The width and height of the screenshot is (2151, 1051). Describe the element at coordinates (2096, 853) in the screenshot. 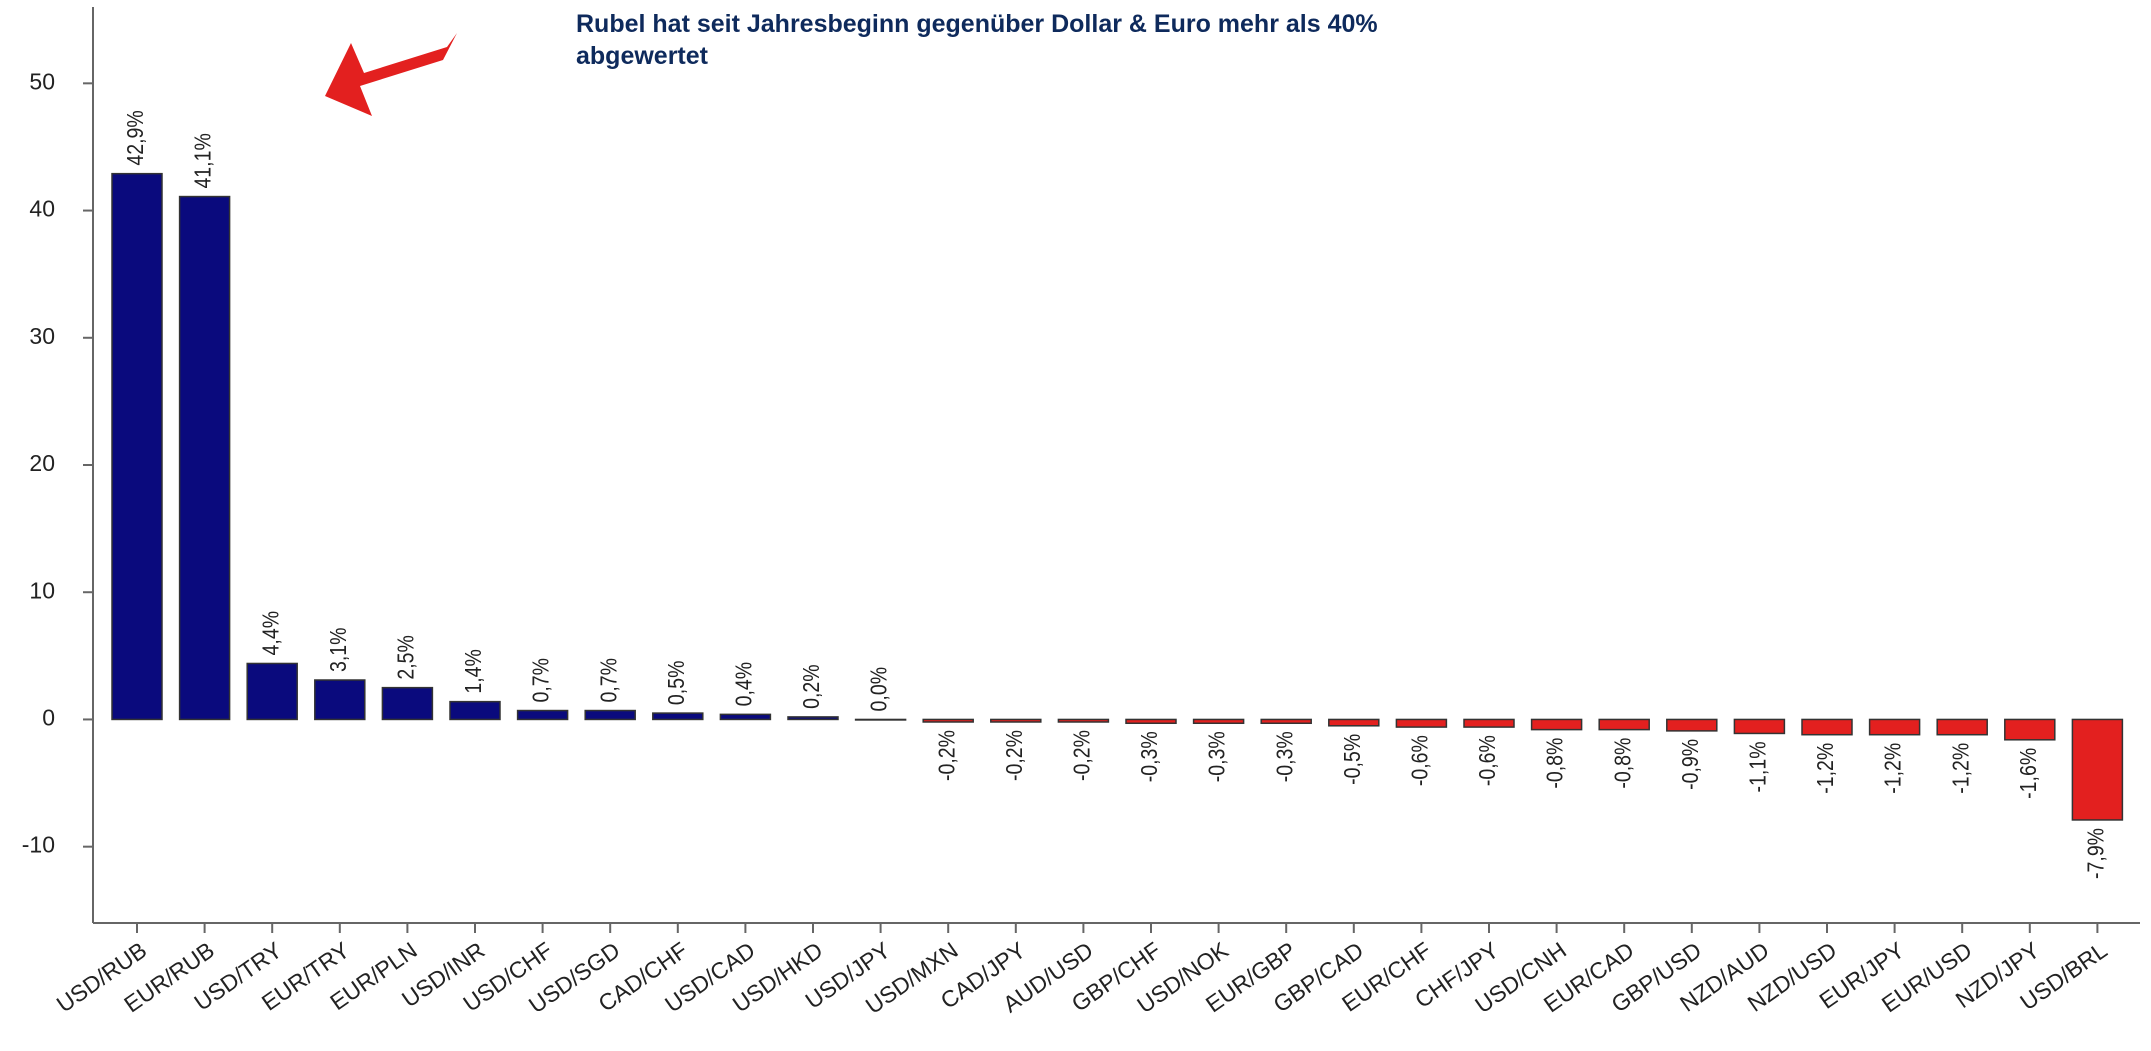

I see `value-label: -7,9%` at that location.